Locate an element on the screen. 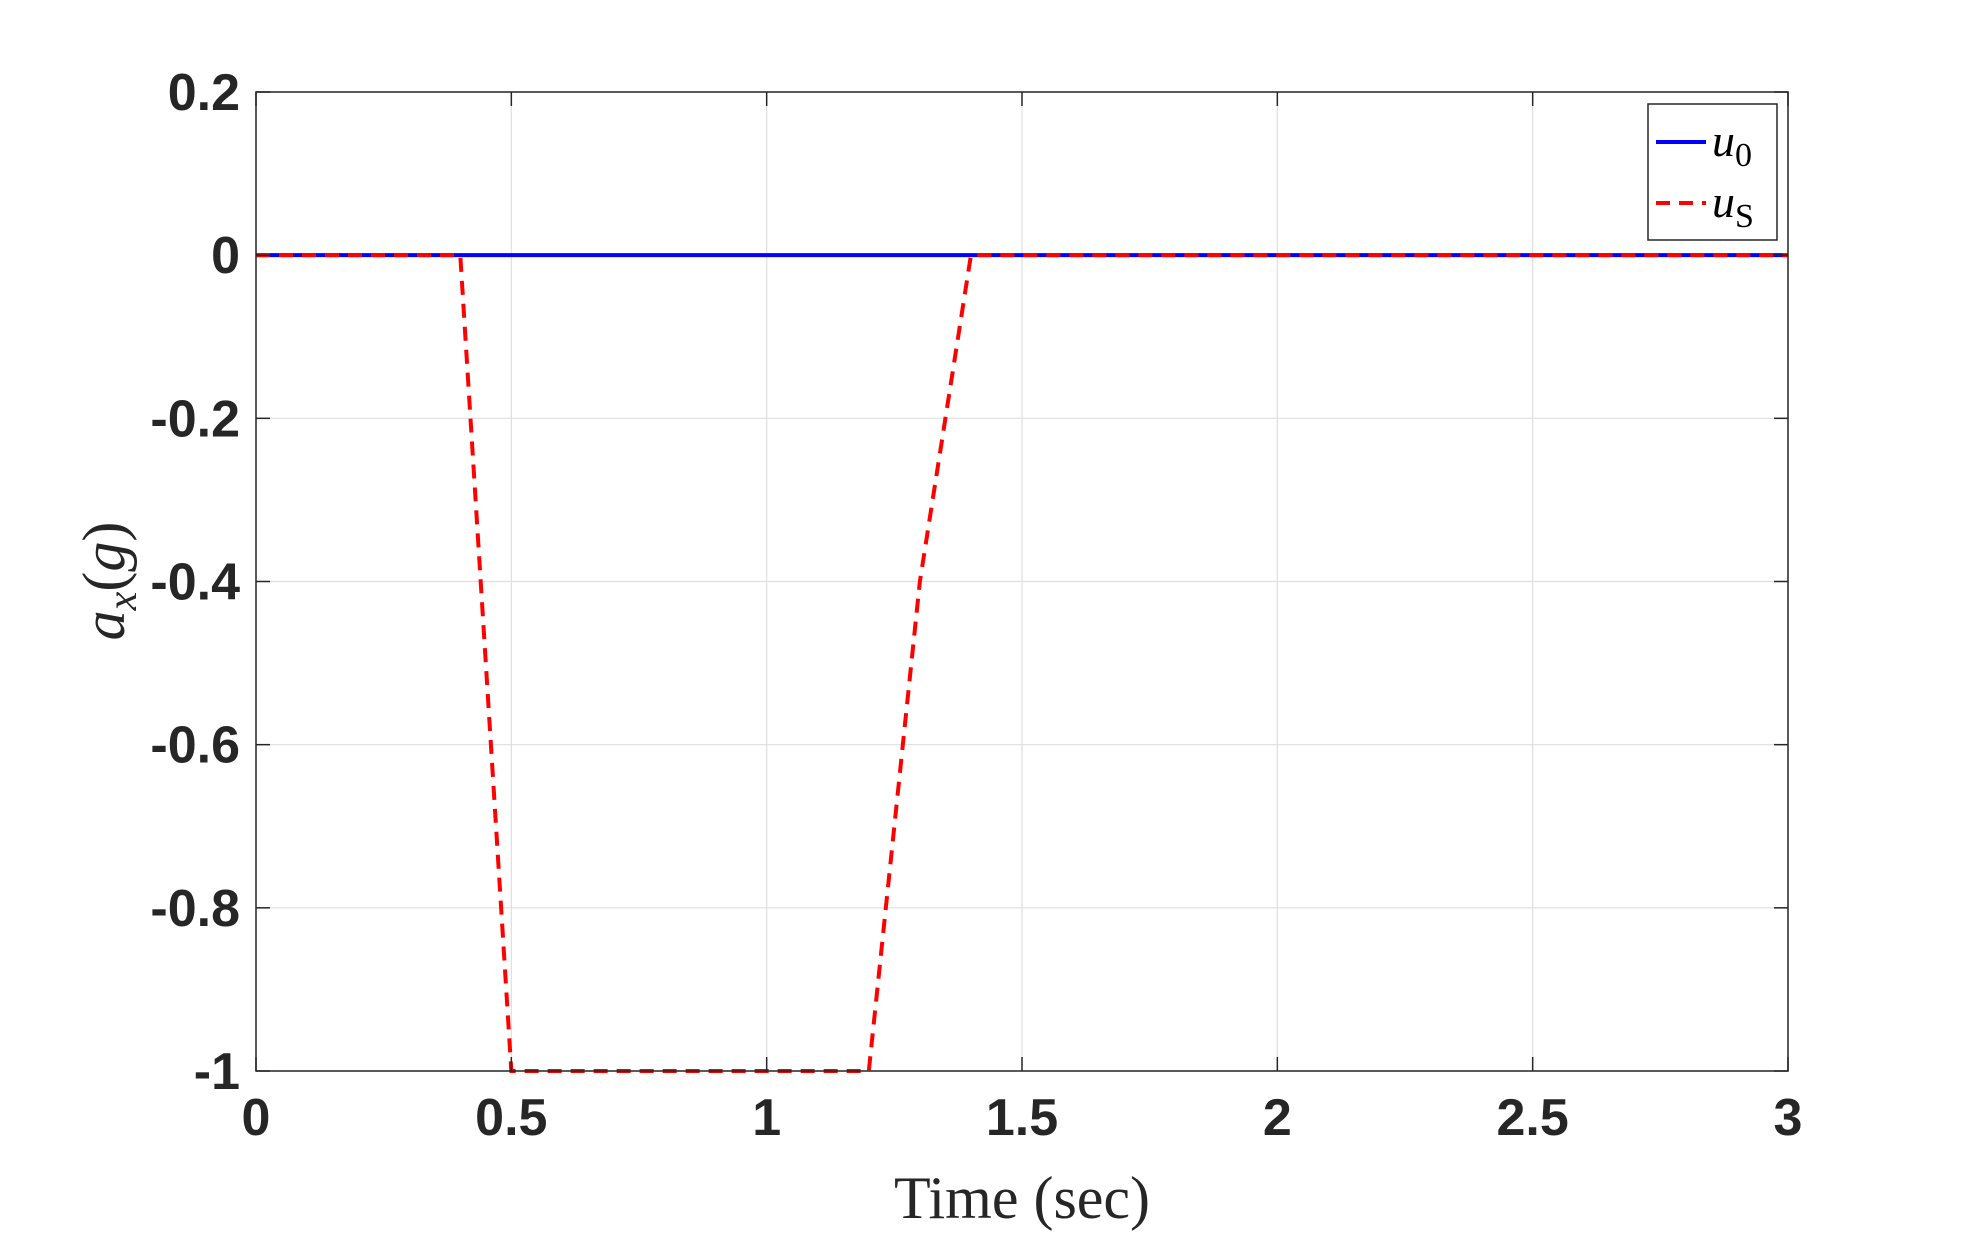 Image resolution: width=1962 pixels, height=1233 pixels. x-tick-labels: 0 0.5 1 1.5 2 2.5 3 is located at coordinates (1022, 1118).